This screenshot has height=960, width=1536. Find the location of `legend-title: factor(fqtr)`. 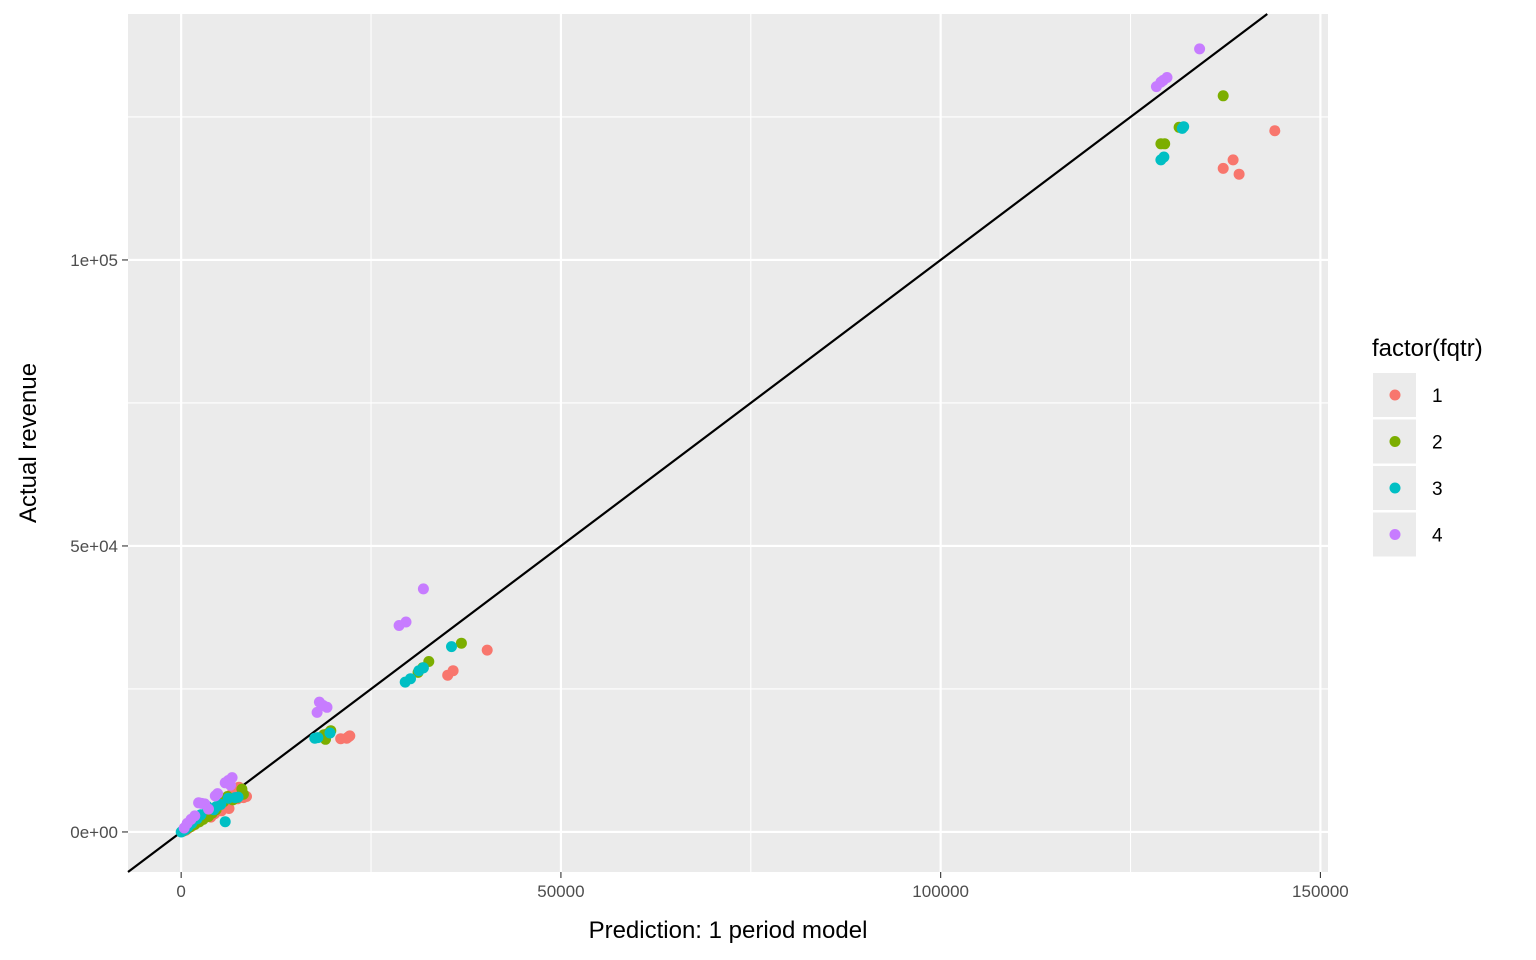

legend-title: factor(fqtr) is located at coordinates (1427, 348).